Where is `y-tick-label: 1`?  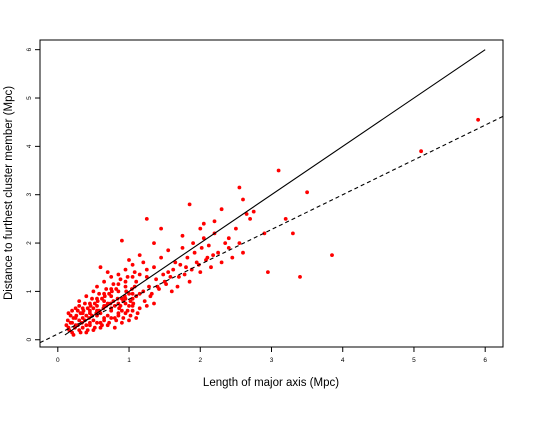
y-tick-label: 1 is located at coordinates (29, 291).